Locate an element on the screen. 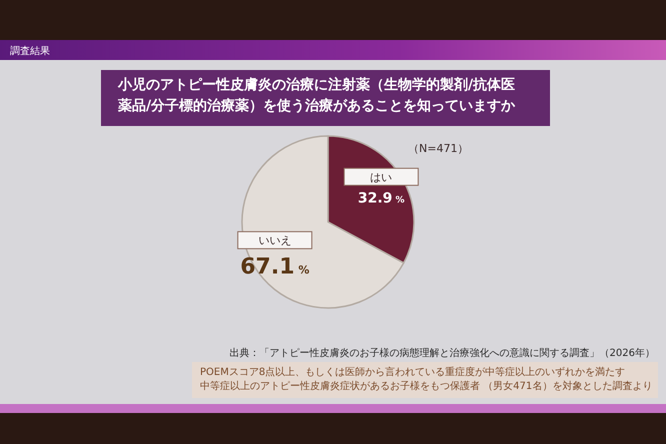 The height and width of the screenshot is (444, 666). text: 調査結果 is located at coordinates (30, 51).